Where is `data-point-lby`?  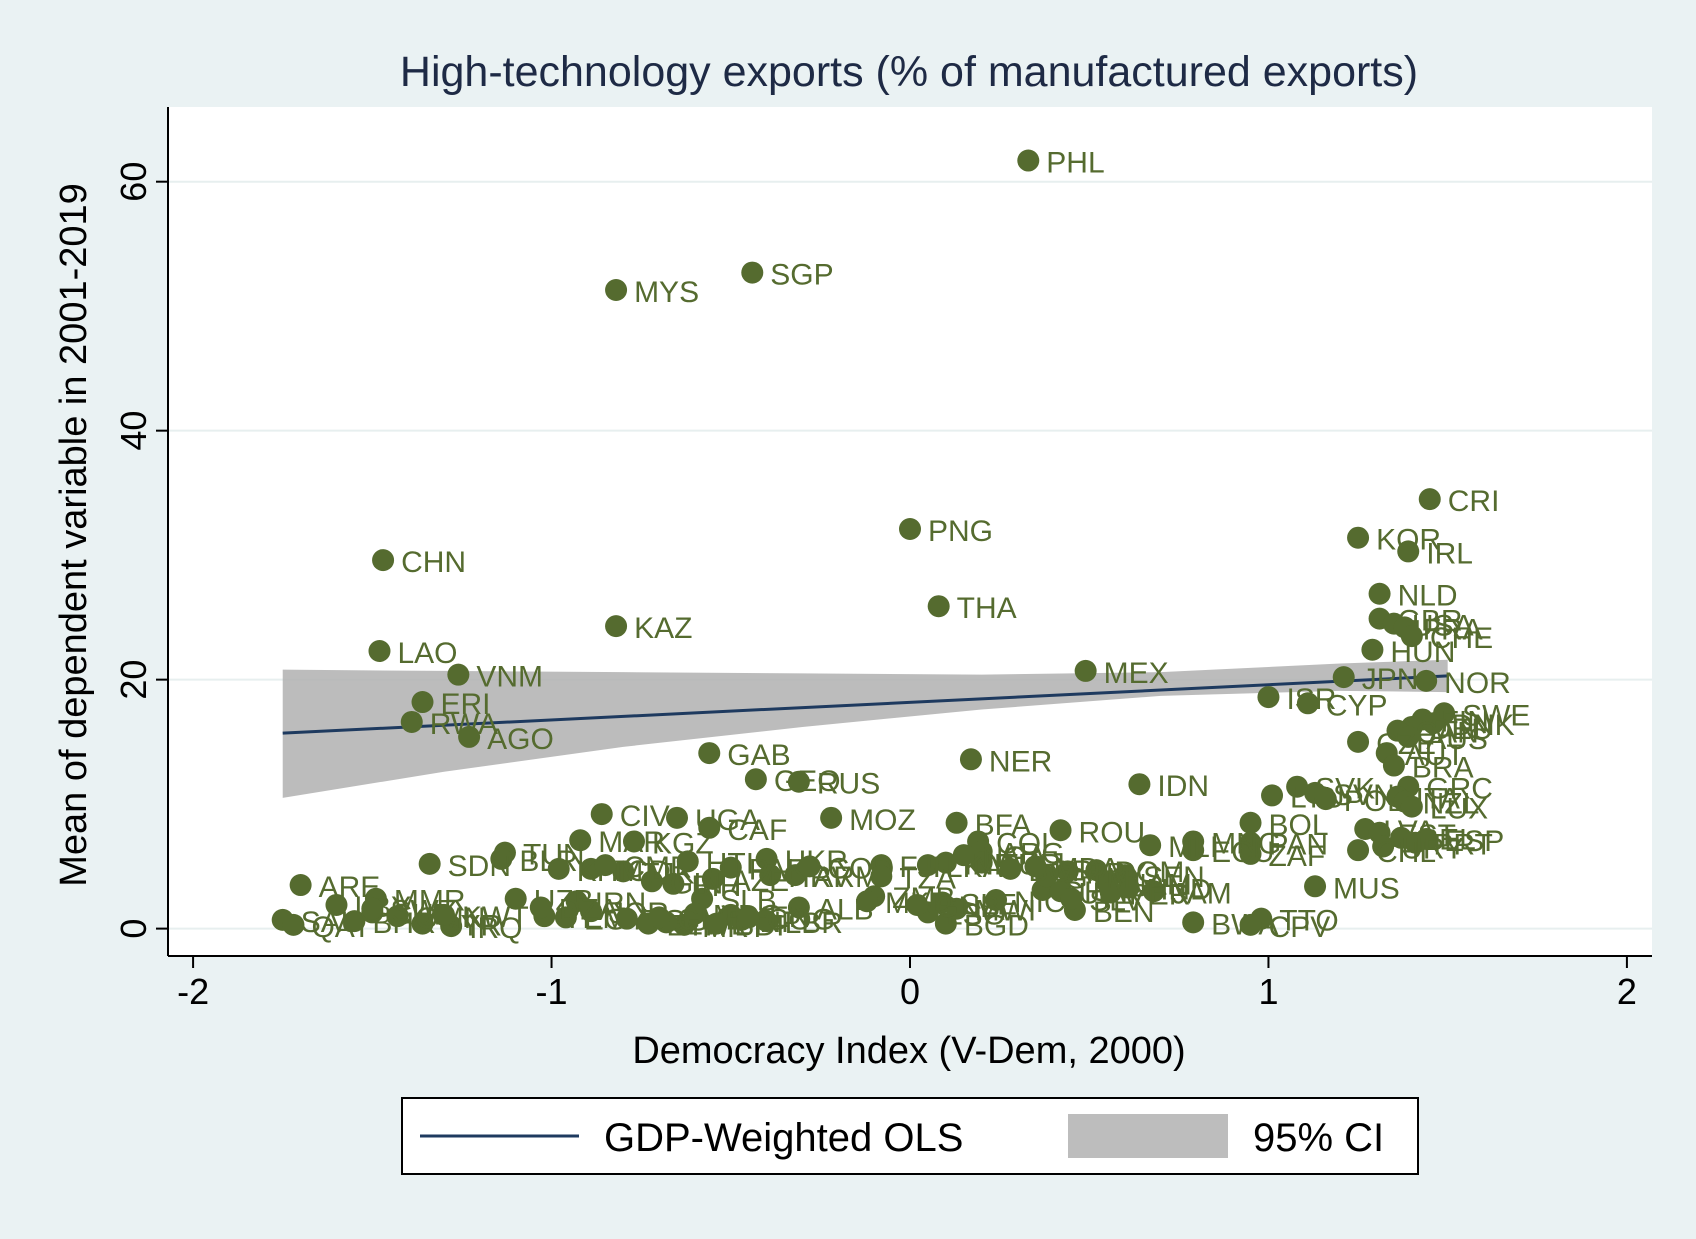 data-point-lby is located at coordinates (336, 904).